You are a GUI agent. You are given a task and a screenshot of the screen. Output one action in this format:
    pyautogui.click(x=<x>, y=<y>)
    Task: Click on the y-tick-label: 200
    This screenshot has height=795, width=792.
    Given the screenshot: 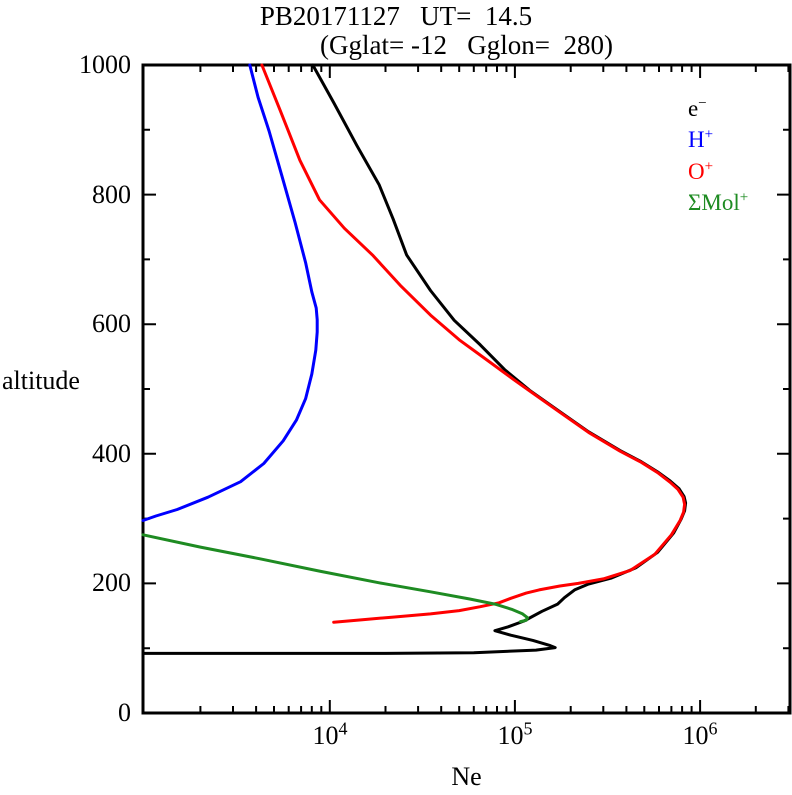 What is the action you would take?
    pyautogui.click(x=111, y=582)
    